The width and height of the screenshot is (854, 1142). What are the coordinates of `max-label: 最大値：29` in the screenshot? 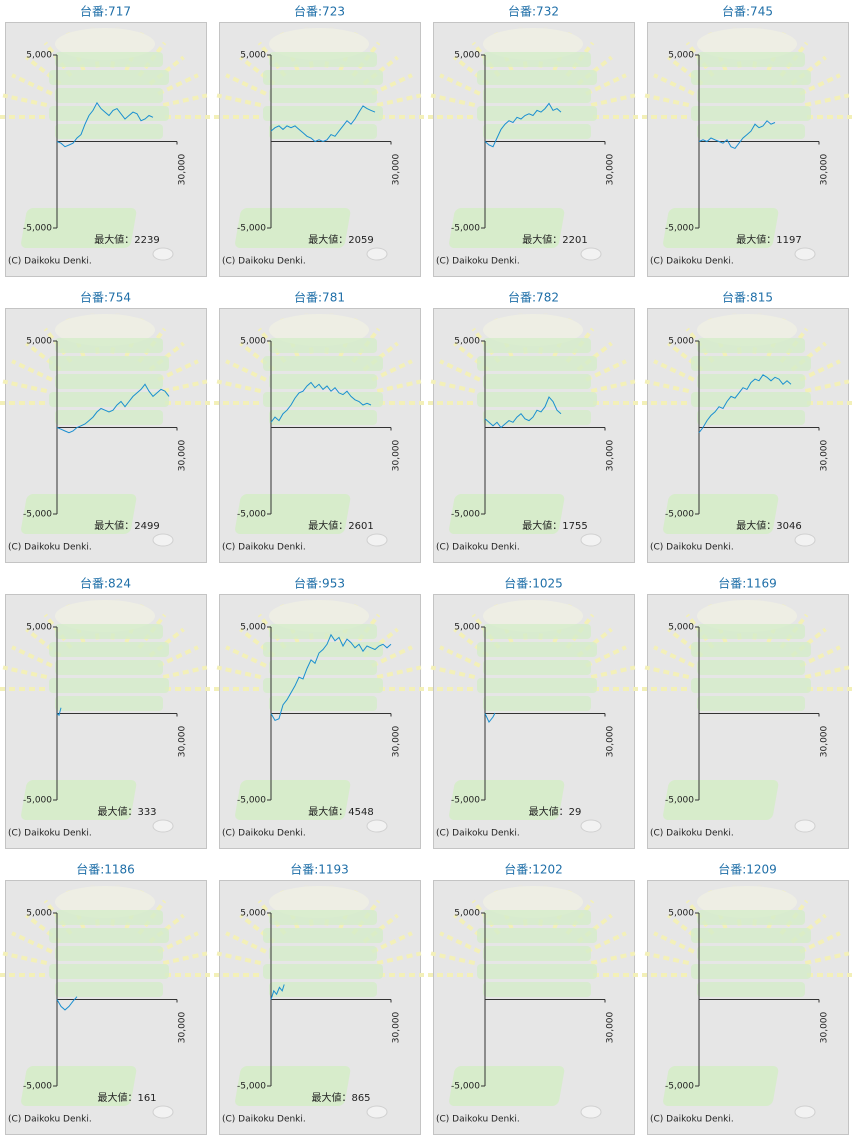 It's located at (555, 811).